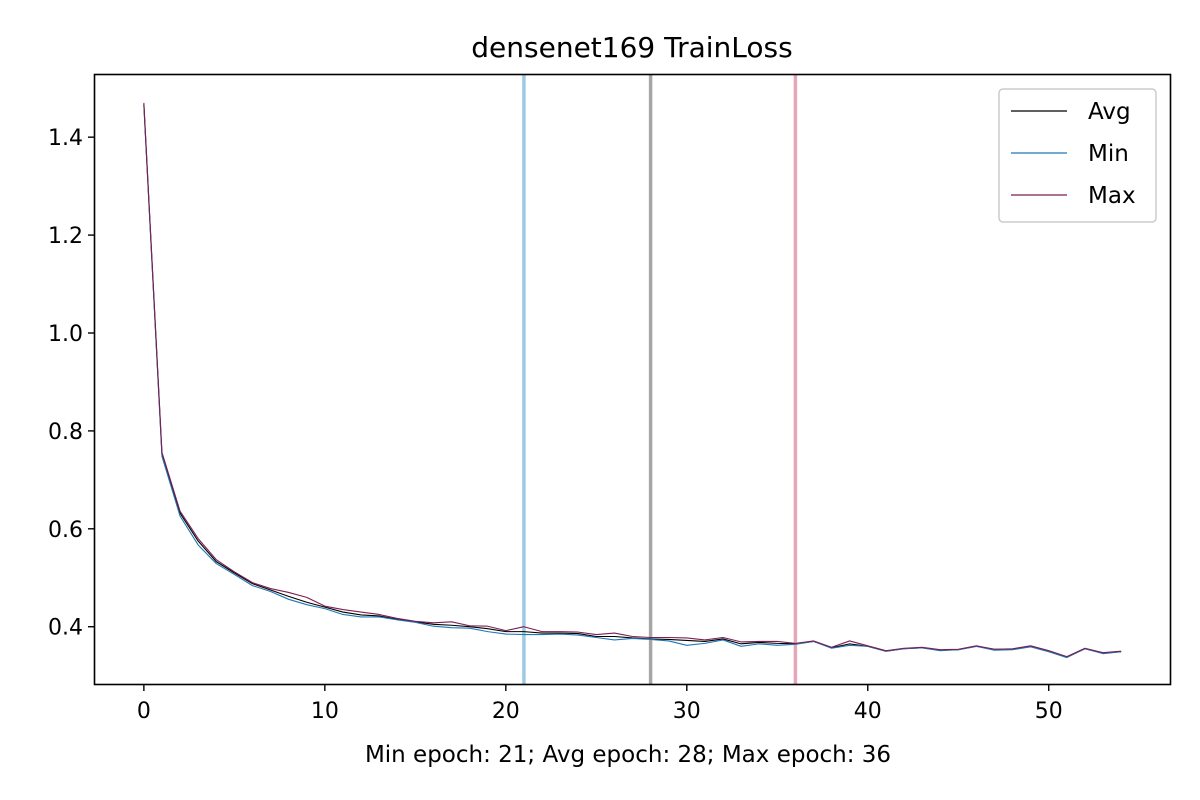 This screenshot has height=800, width=1200. I want to click on y-tick-label: 0.8, so click(65, 432).